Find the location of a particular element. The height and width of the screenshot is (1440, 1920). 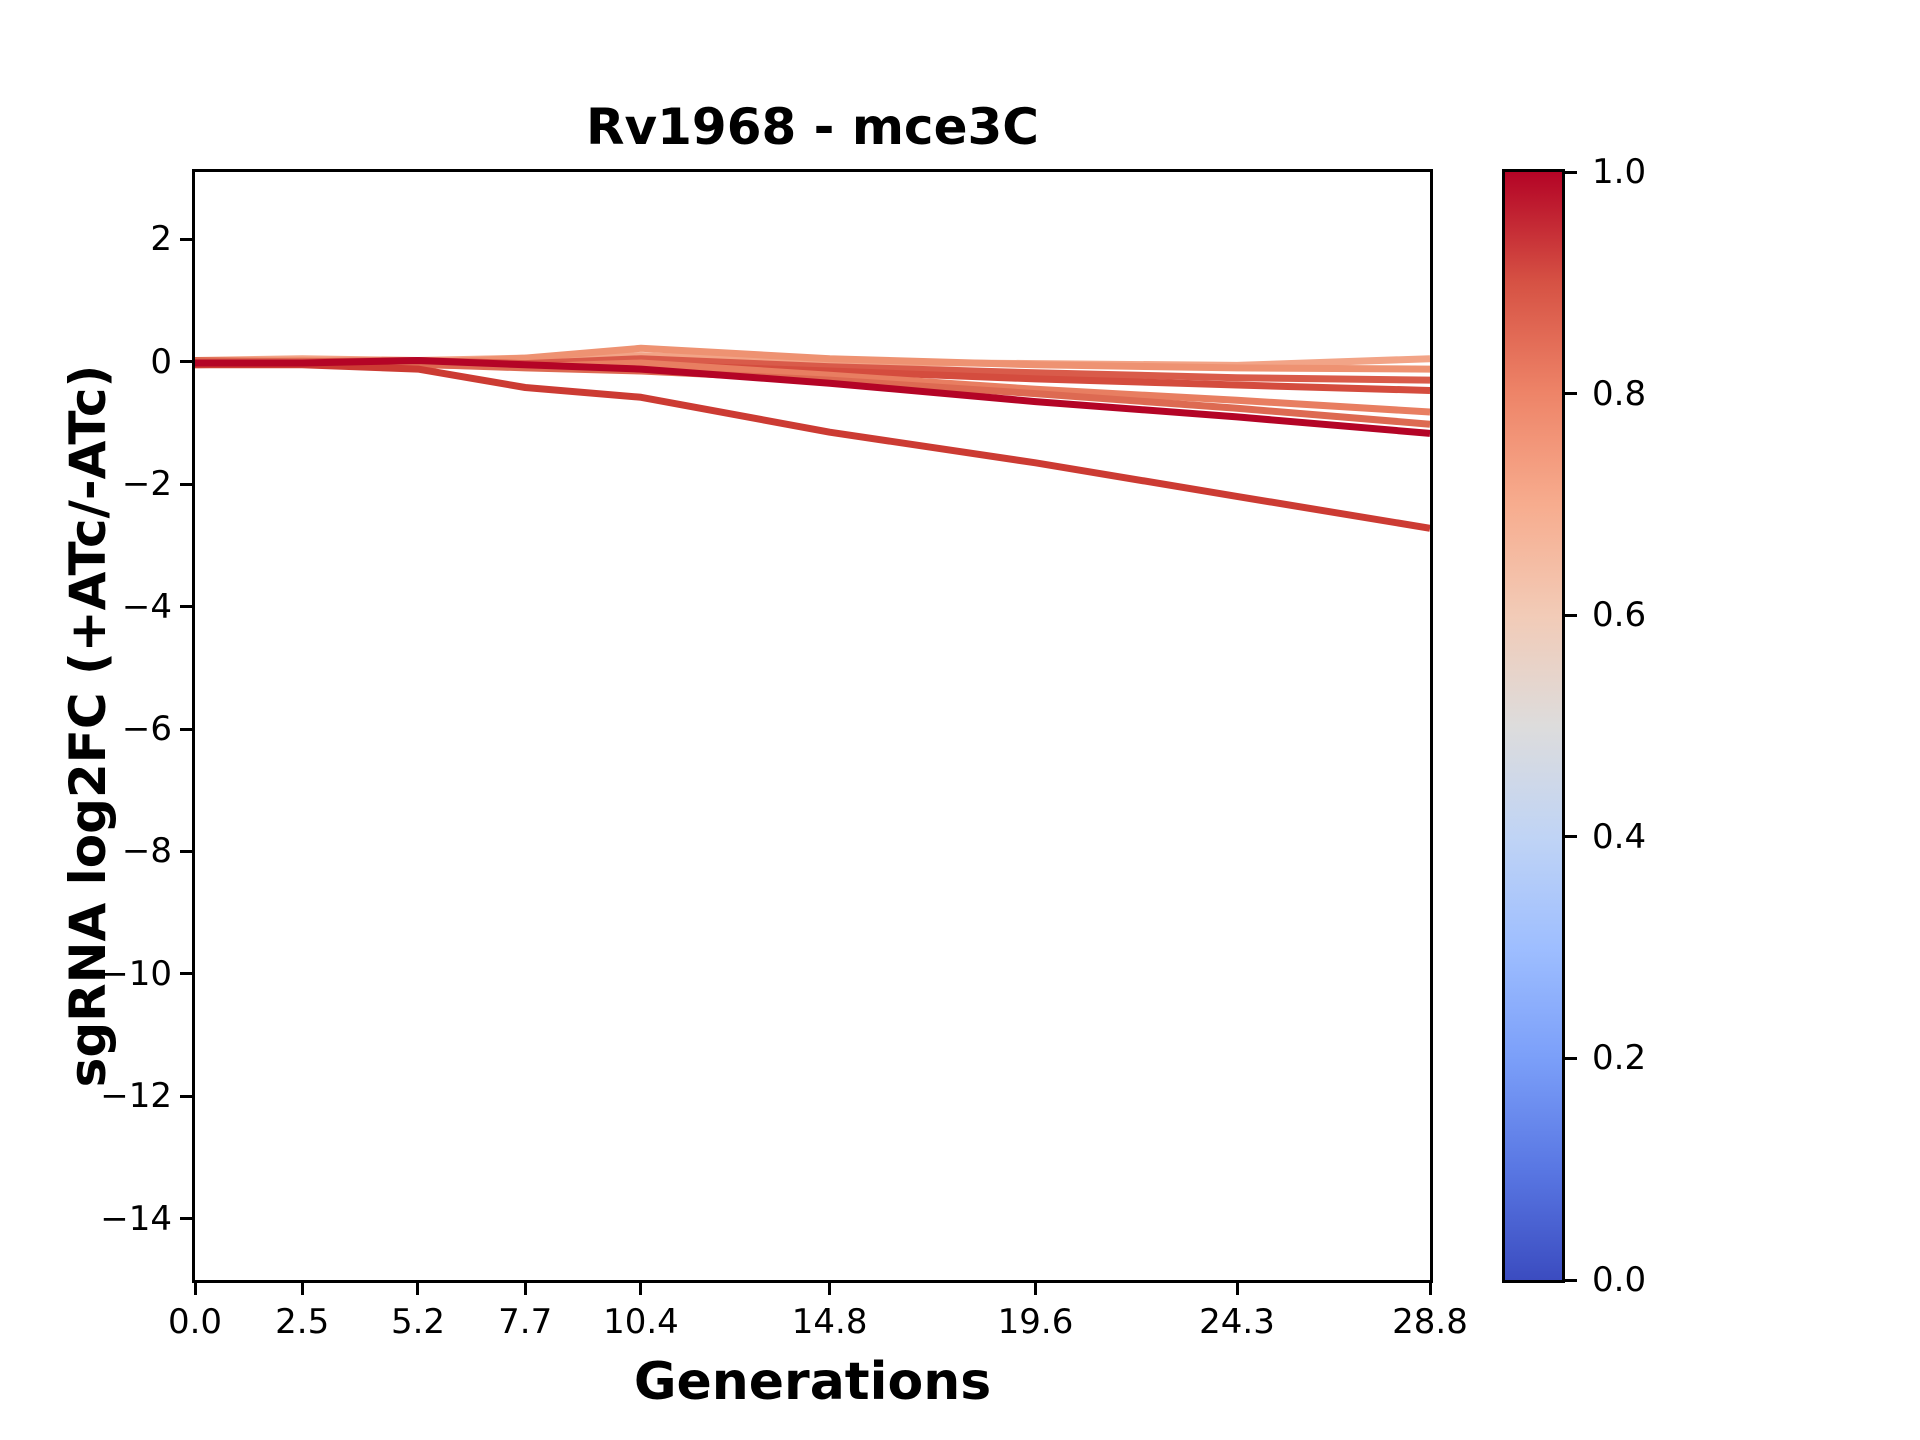

line-chart-canvas is located at coordinates (812, 438).